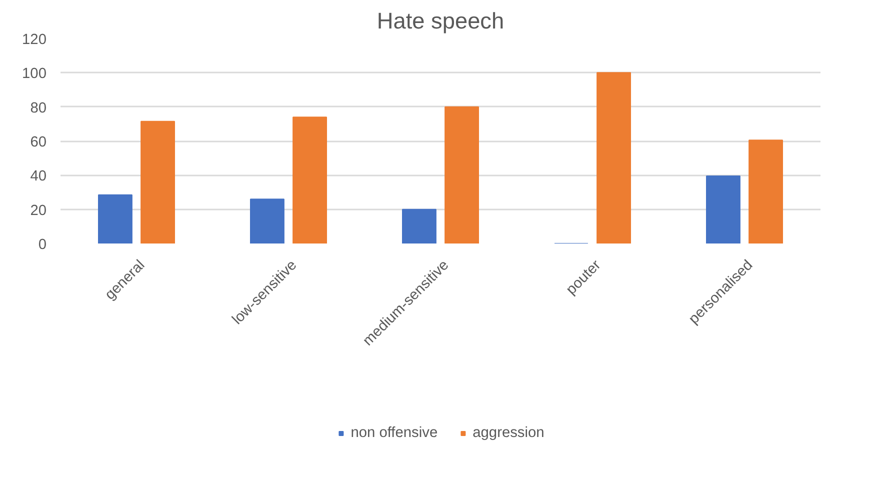  What do you see at coordinates (34, 74) in the screenshot?
I see `y-tick-label: 100` at bounding box center [34, 74].